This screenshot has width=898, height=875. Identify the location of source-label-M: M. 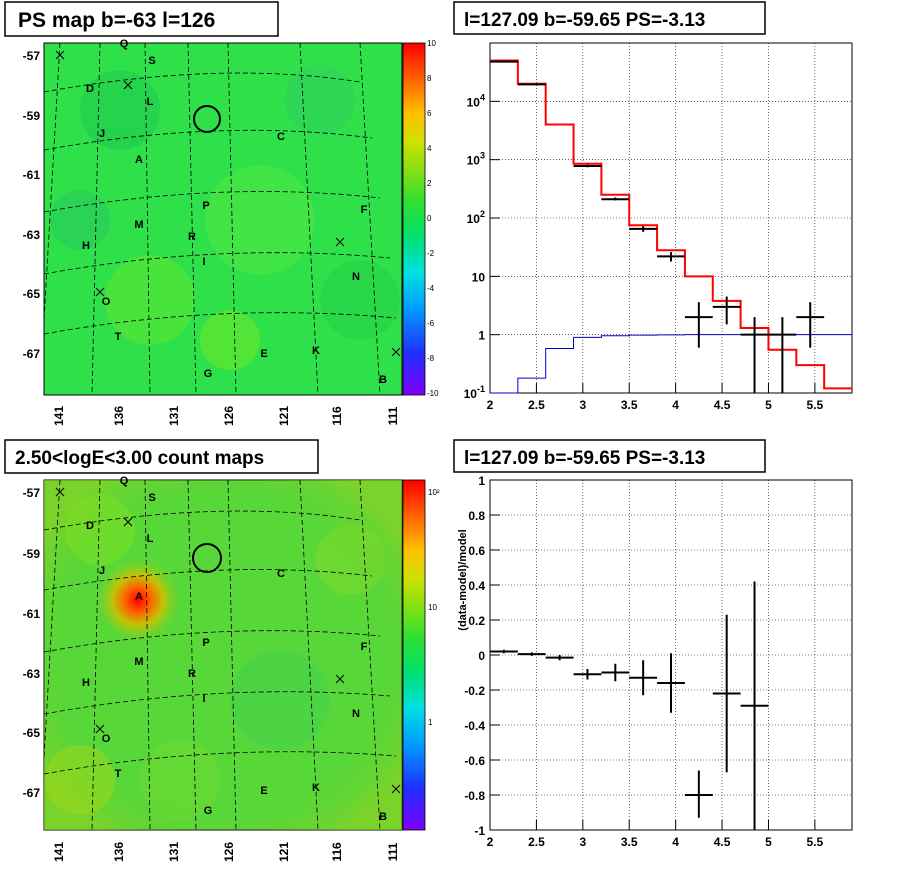
(138, 662).